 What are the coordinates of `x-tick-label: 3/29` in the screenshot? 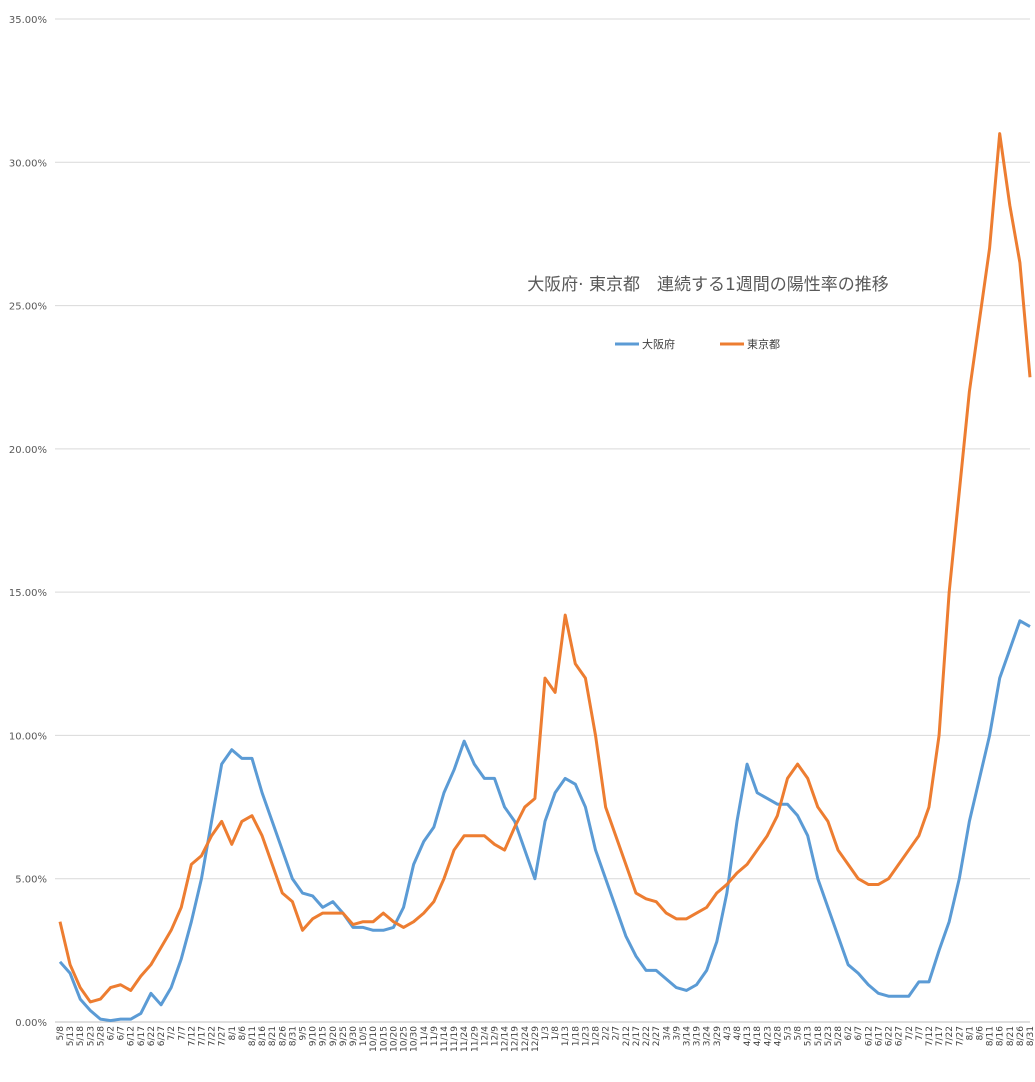 It's located at (718, 1036).